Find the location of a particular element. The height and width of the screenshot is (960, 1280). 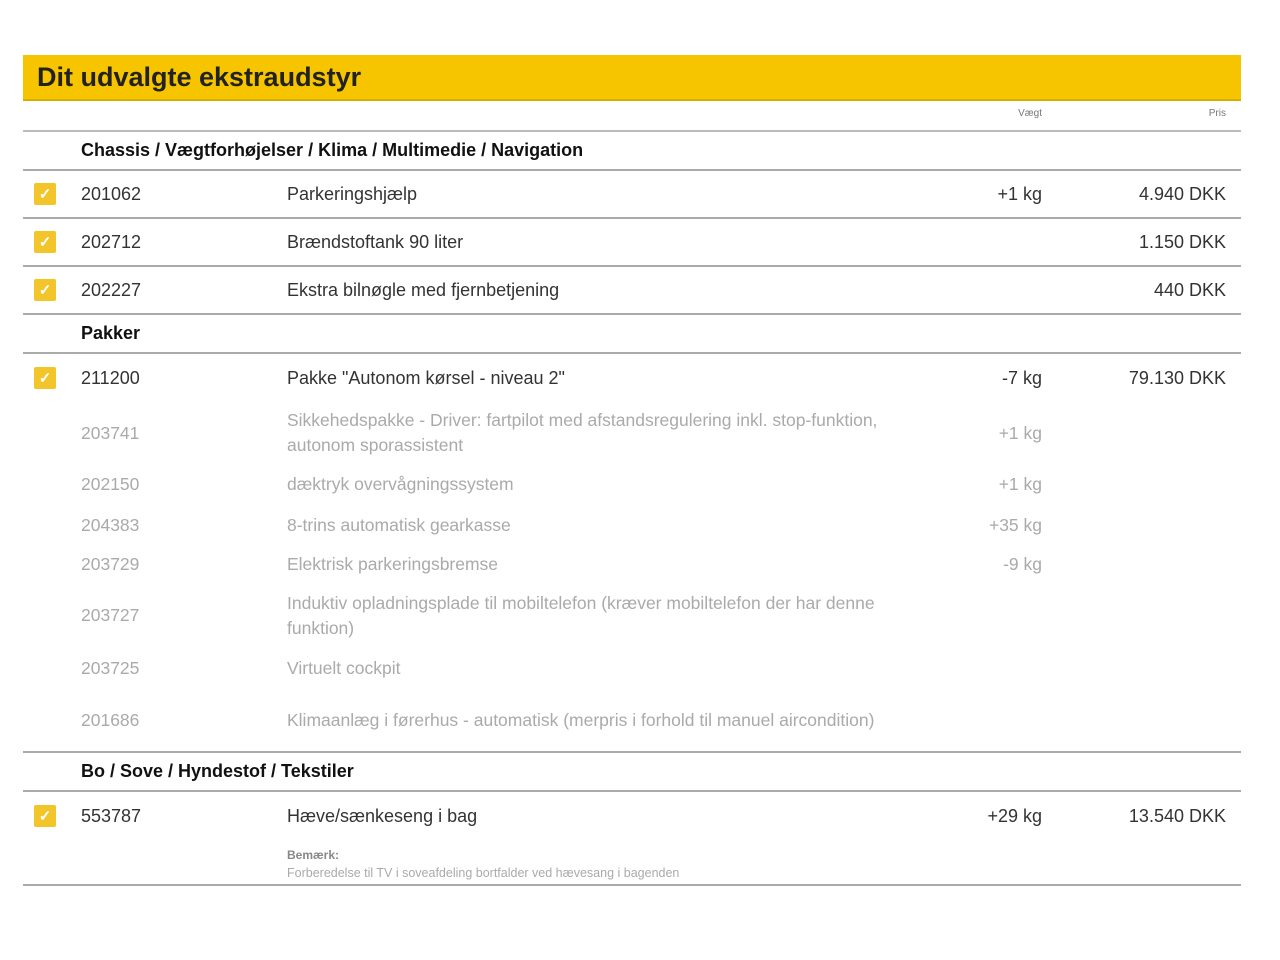

item-price: 440 DKK is located at coordinates (1189, 289).